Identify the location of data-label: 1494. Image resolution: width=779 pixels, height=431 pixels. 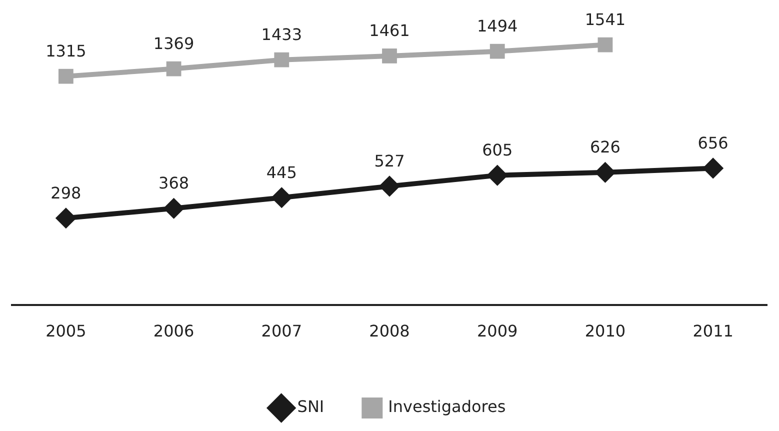
(497, 26).